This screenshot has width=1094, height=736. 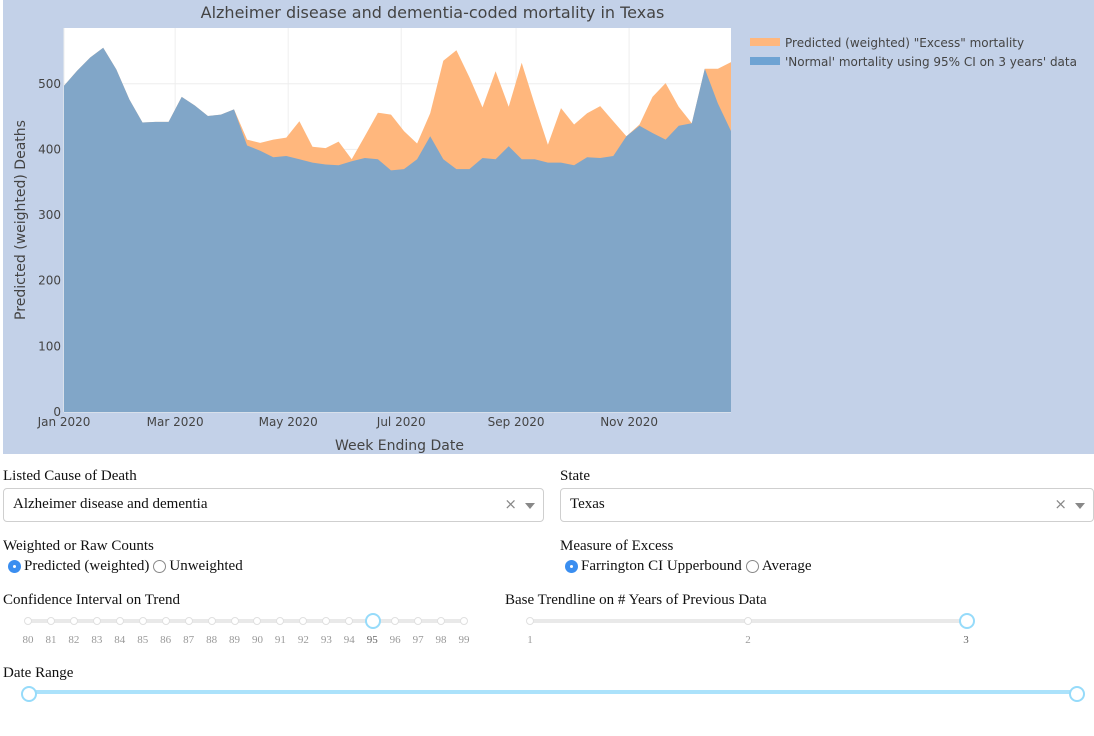 I want to click on radio-average: Average, so click(x=778, y=566).